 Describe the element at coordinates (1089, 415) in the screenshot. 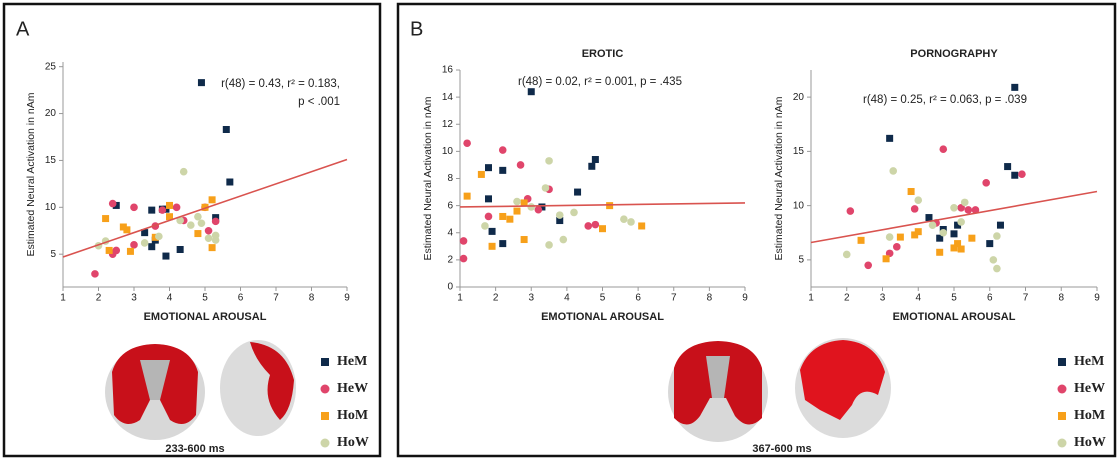

I see `legend-label: HoM` at that location.